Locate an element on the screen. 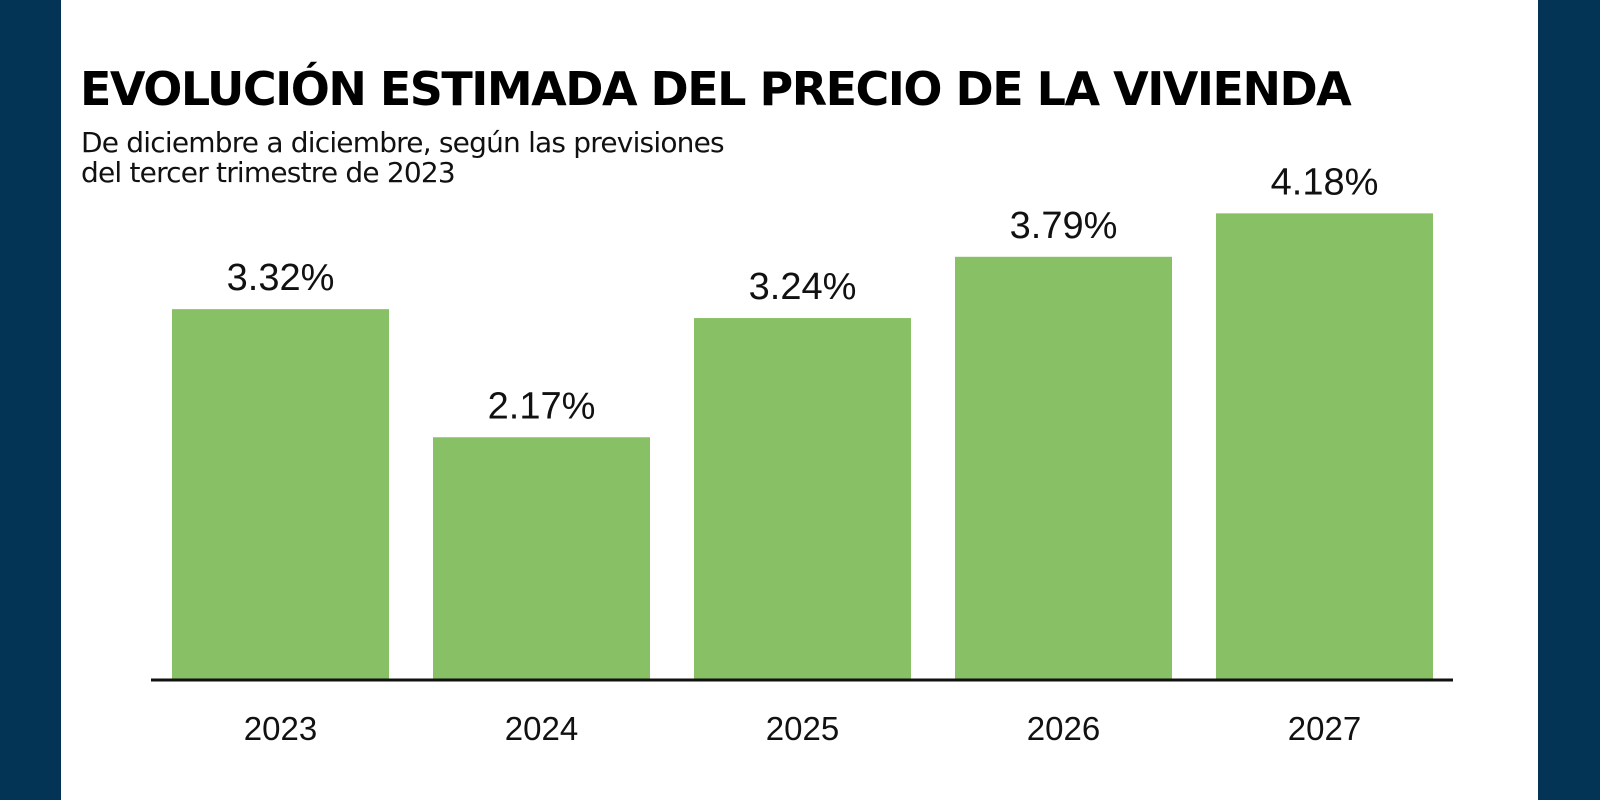  bar-2026 is located at coordinates (1063, 467).